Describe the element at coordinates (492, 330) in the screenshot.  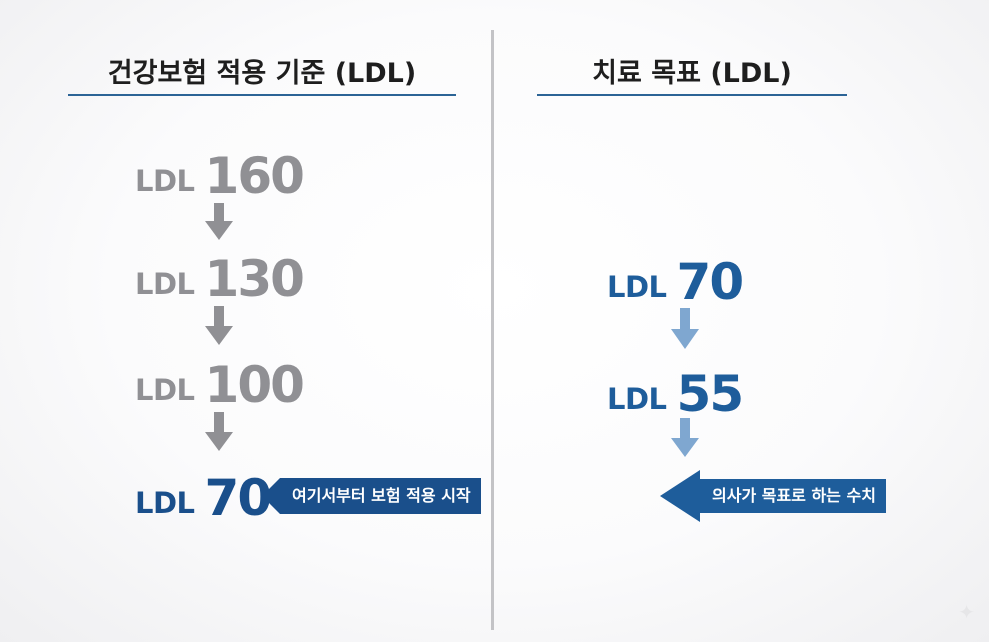
I see `panel-divider` at that location.